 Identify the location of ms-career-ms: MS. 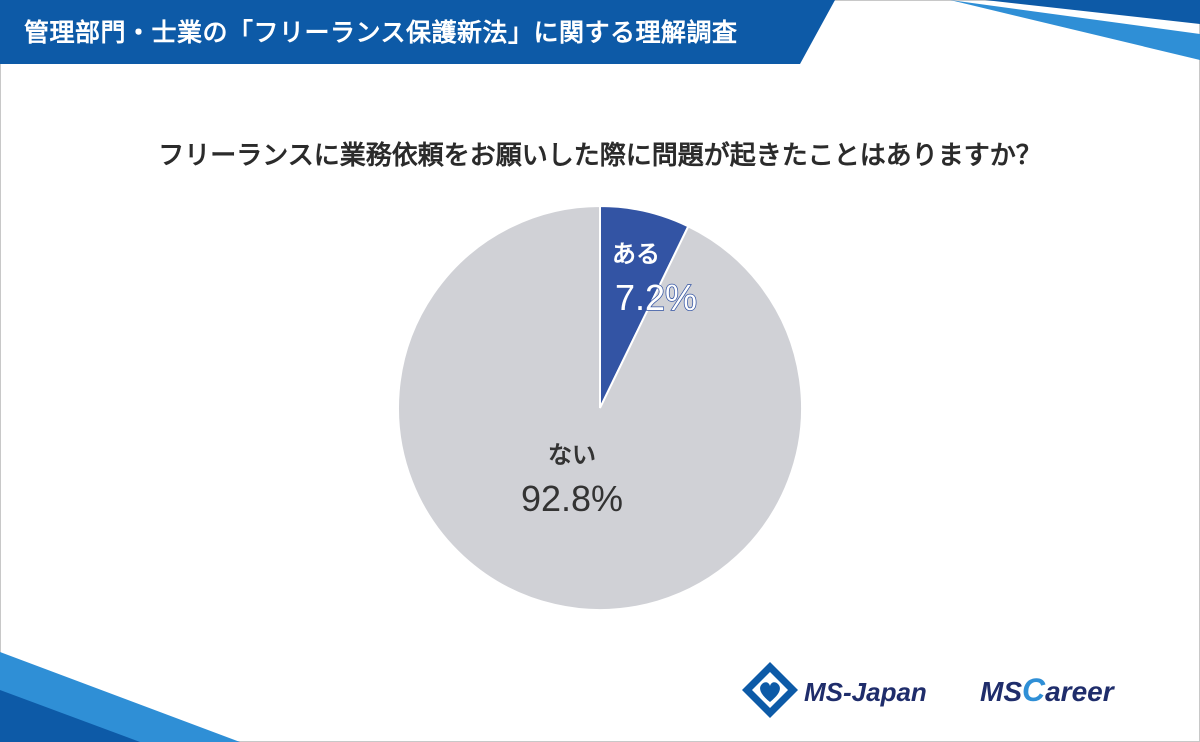
(1001, 691).